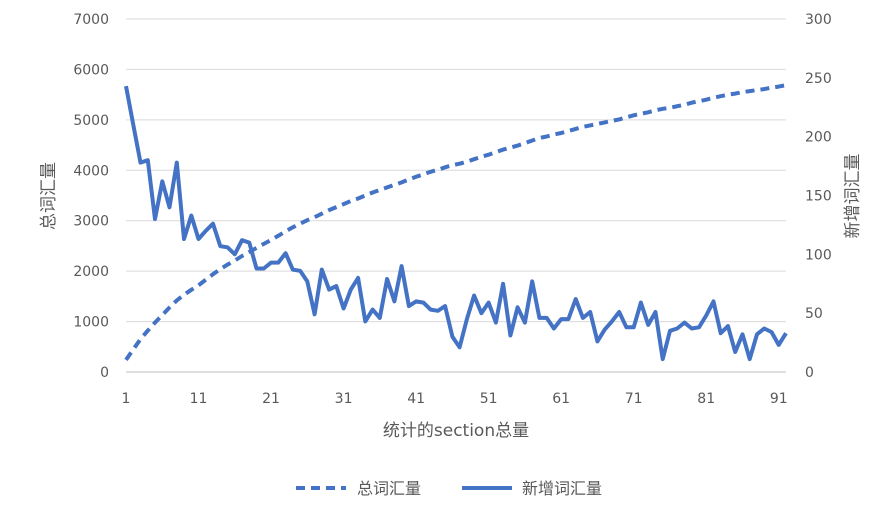  I want to click on x-axis-title: 统计的section总量, so click(456, 431).